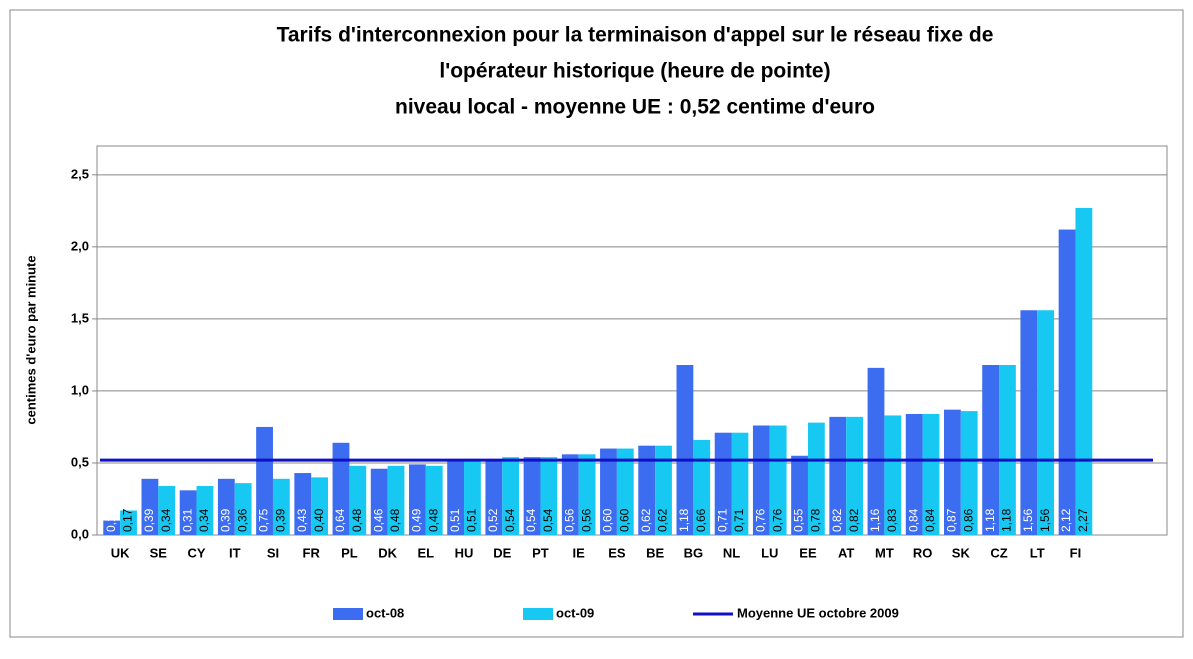 The width and height of the screenshot is (1193, 659). What do you see at coordinates (349, 552) in the screenshot?
I see `x-tick-label: PL` at bounding box center [349, 552].